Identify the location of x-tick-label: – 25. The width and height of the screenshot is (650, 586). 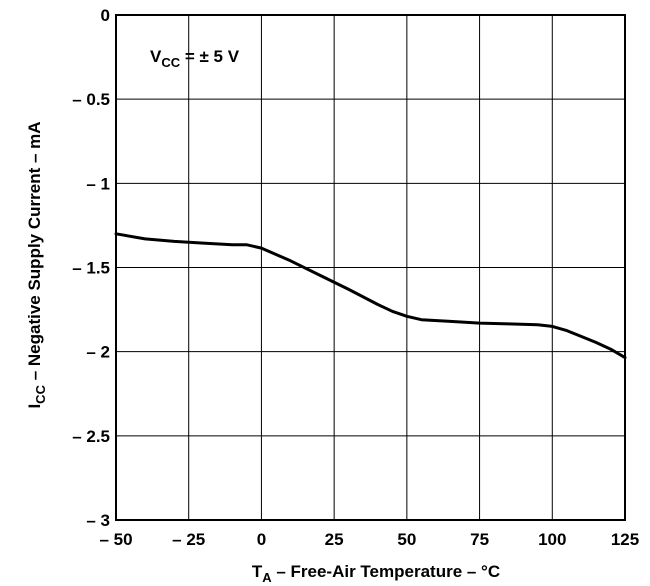
(188, 539).